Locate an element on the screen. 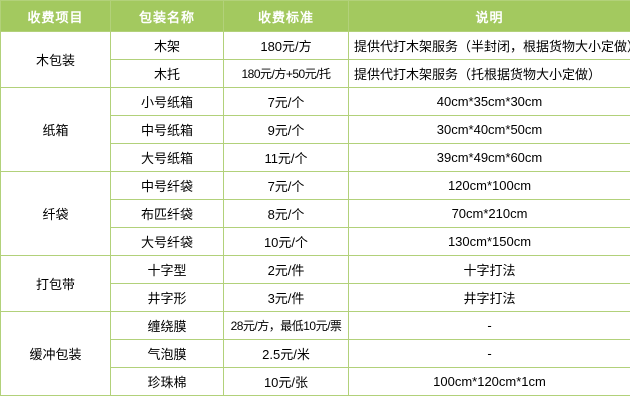  package-name-cell: 小号纸箱 is located at coordinates (167, 101).